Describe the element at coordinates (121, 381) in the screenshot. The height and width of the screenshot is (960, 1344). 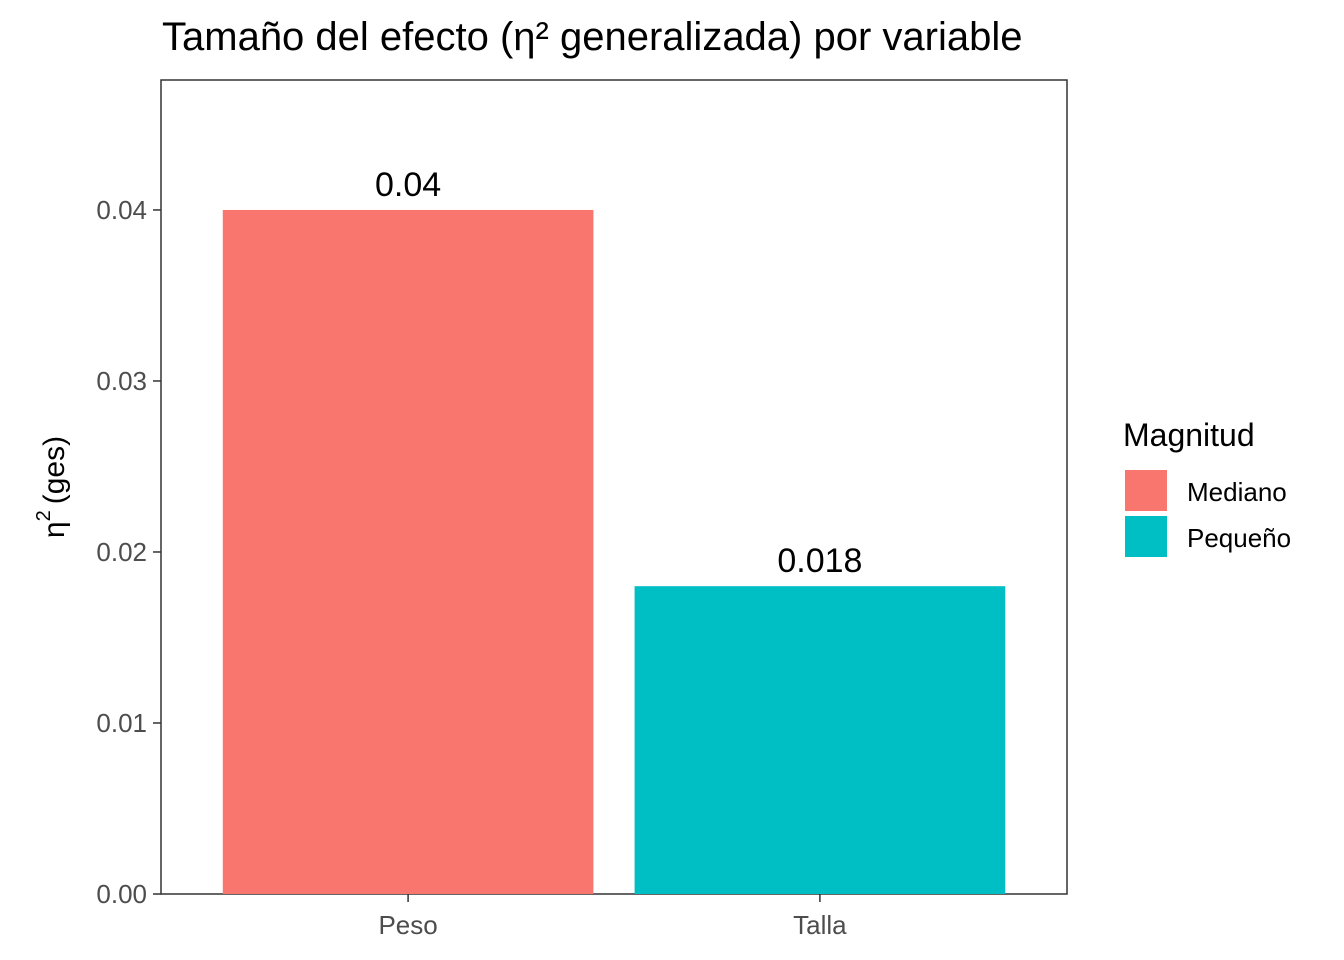
I see `y-tick-label: 0.03` at that location.